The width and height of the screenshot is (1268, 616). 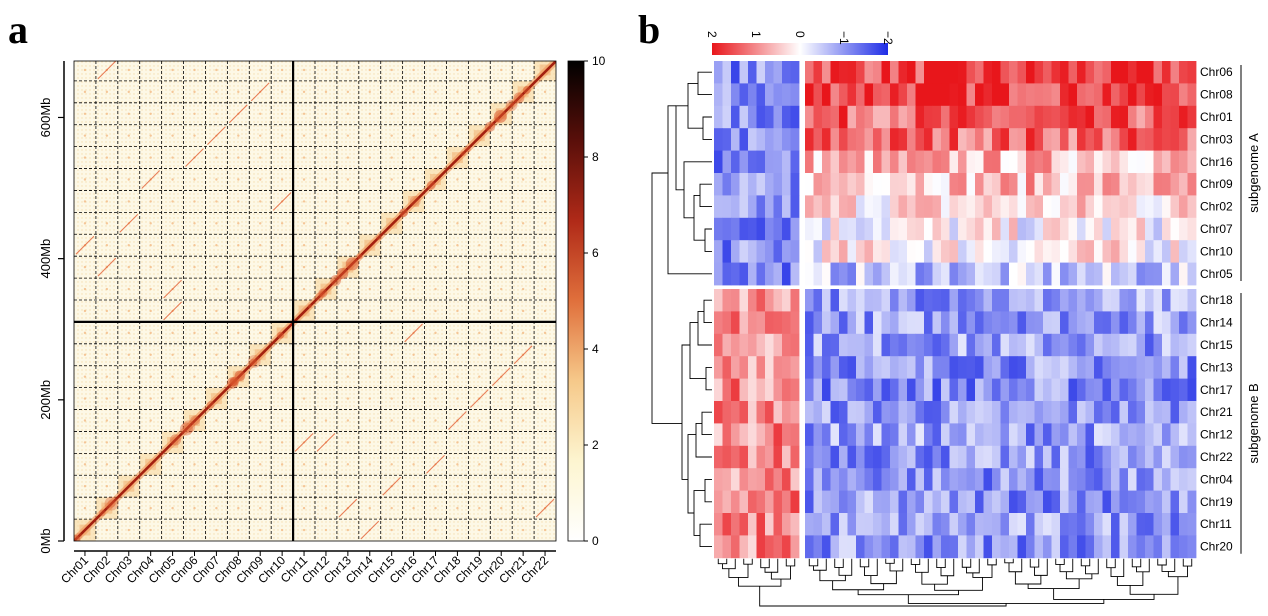 I want to click on hic-homeolog-streak, so click(x=172, y=289).